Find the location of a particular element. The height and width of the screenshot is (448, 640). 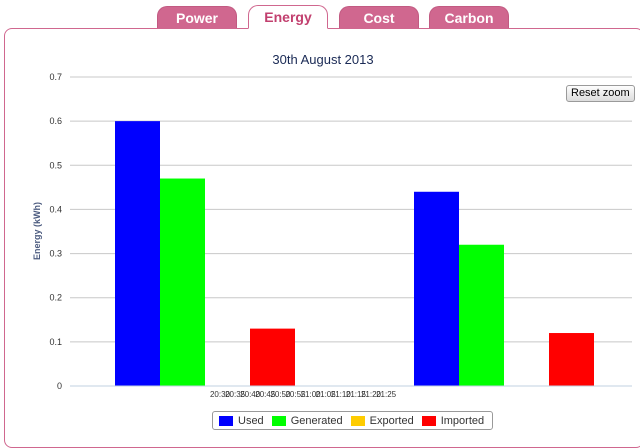

y-tick-label: 0 is located at coordinates (59, 386).